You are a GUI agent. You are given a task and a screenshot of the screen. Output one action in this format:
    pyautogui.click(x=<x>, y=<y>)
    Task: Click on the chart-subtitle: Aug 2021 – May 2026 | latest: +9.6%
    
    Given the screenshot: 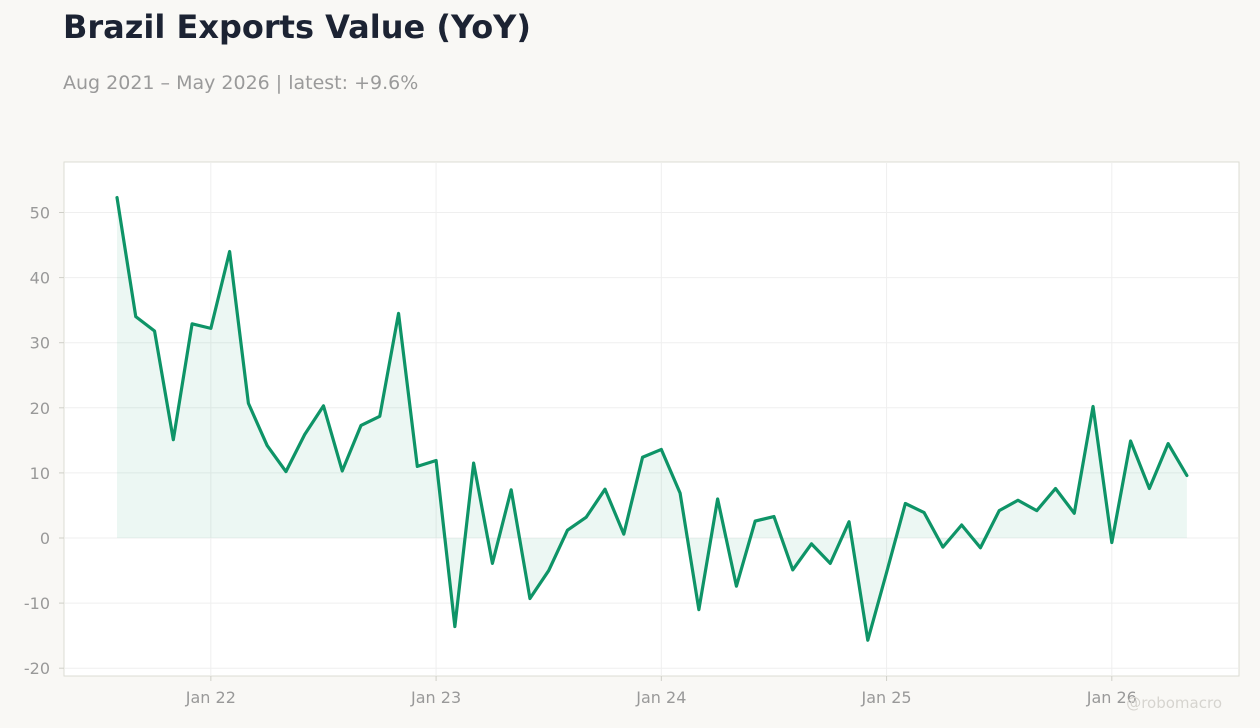 What is the action you would take?
    pyautogui.click(x=241, y=83)
    